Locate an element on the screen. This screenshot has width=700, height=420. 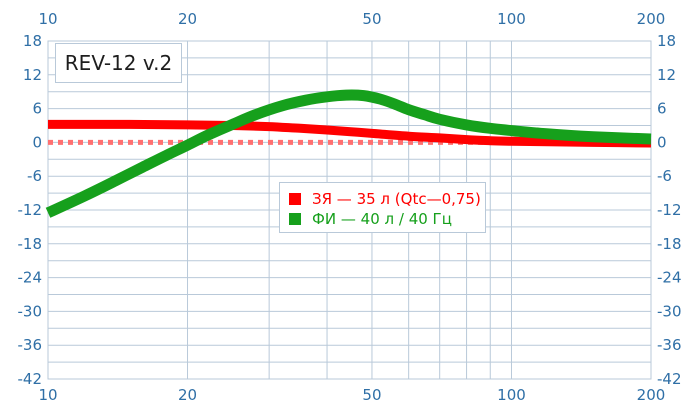
y-tick-label-left: 0 is located at coordinates (37, 142).